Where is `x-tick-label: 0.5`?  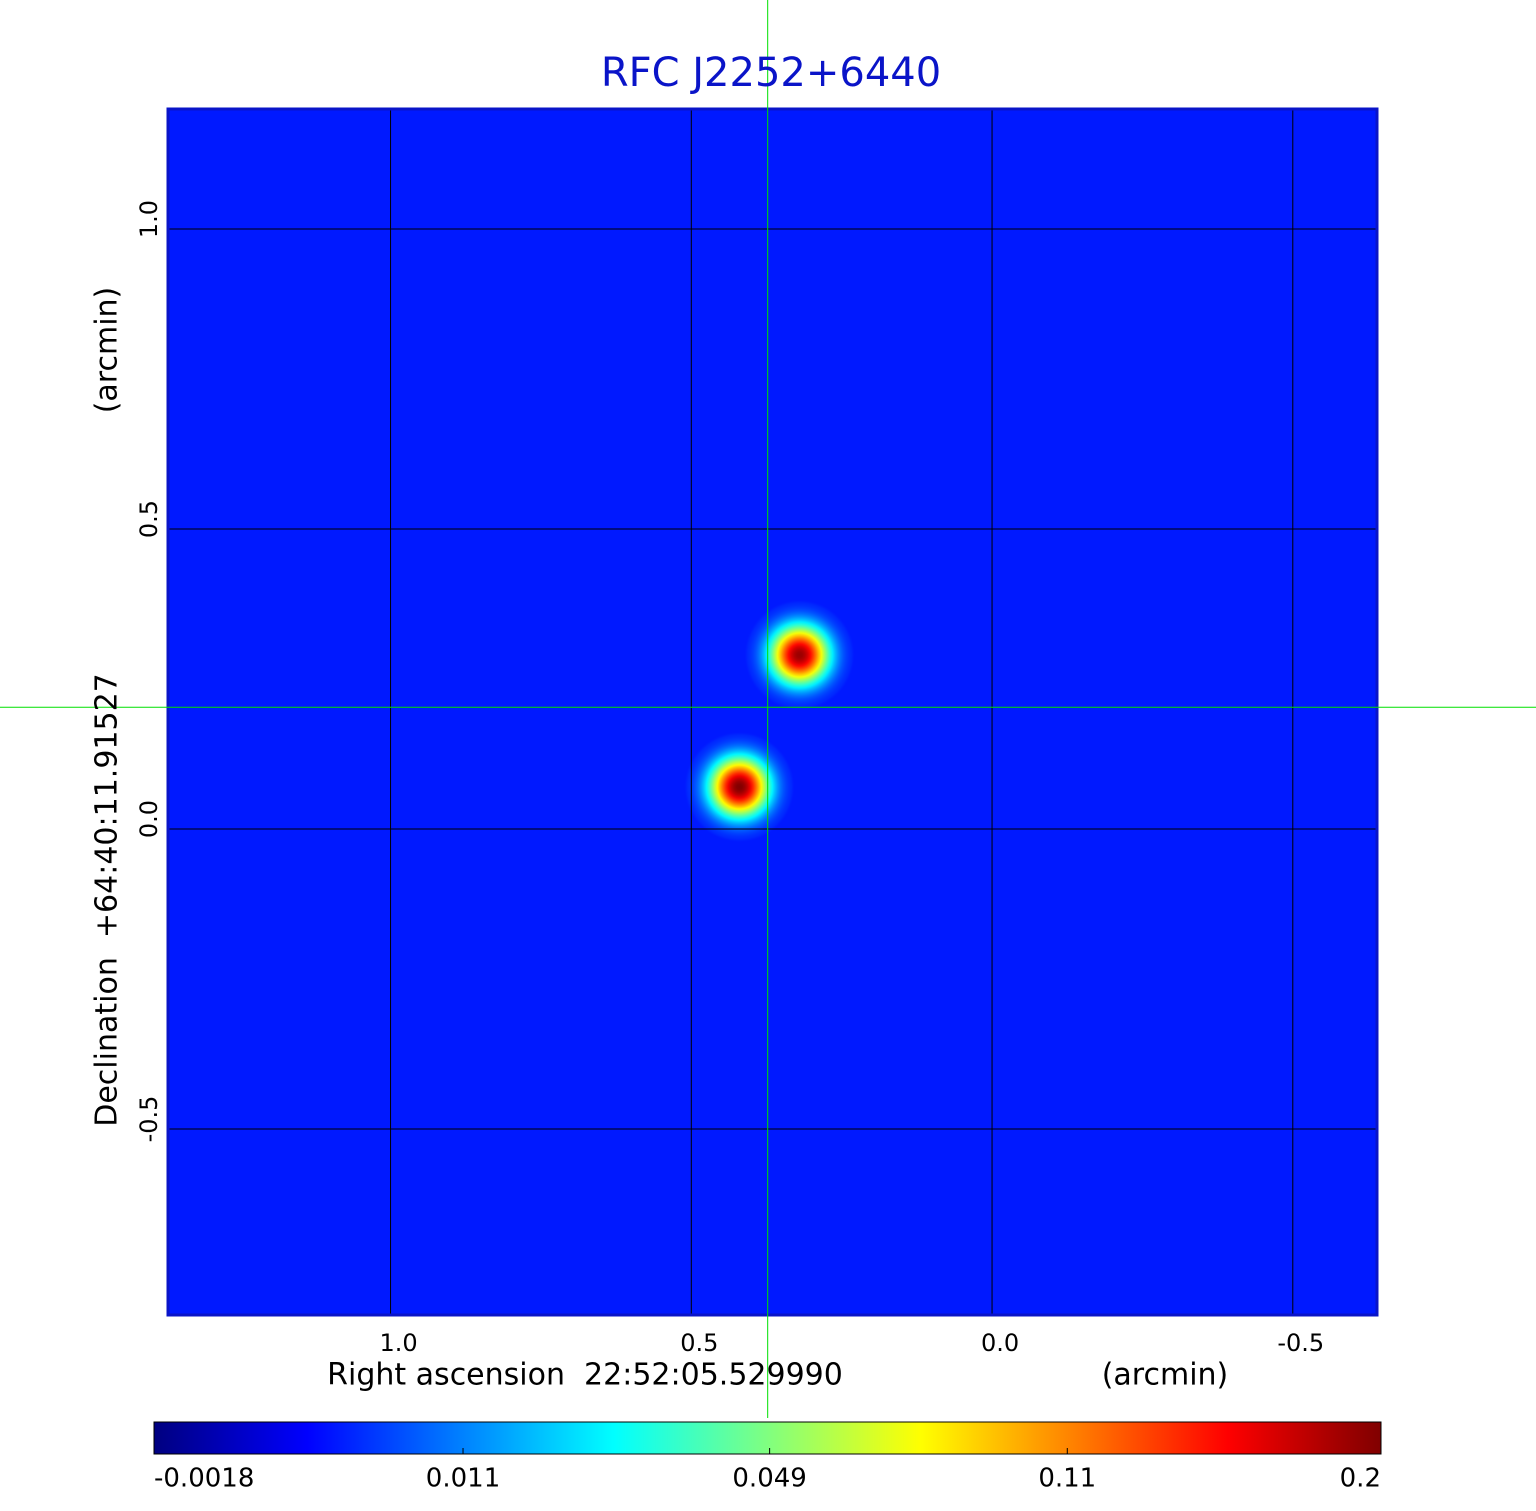
x-tick-label: 0.5 is located at coordinates (699, 1343).